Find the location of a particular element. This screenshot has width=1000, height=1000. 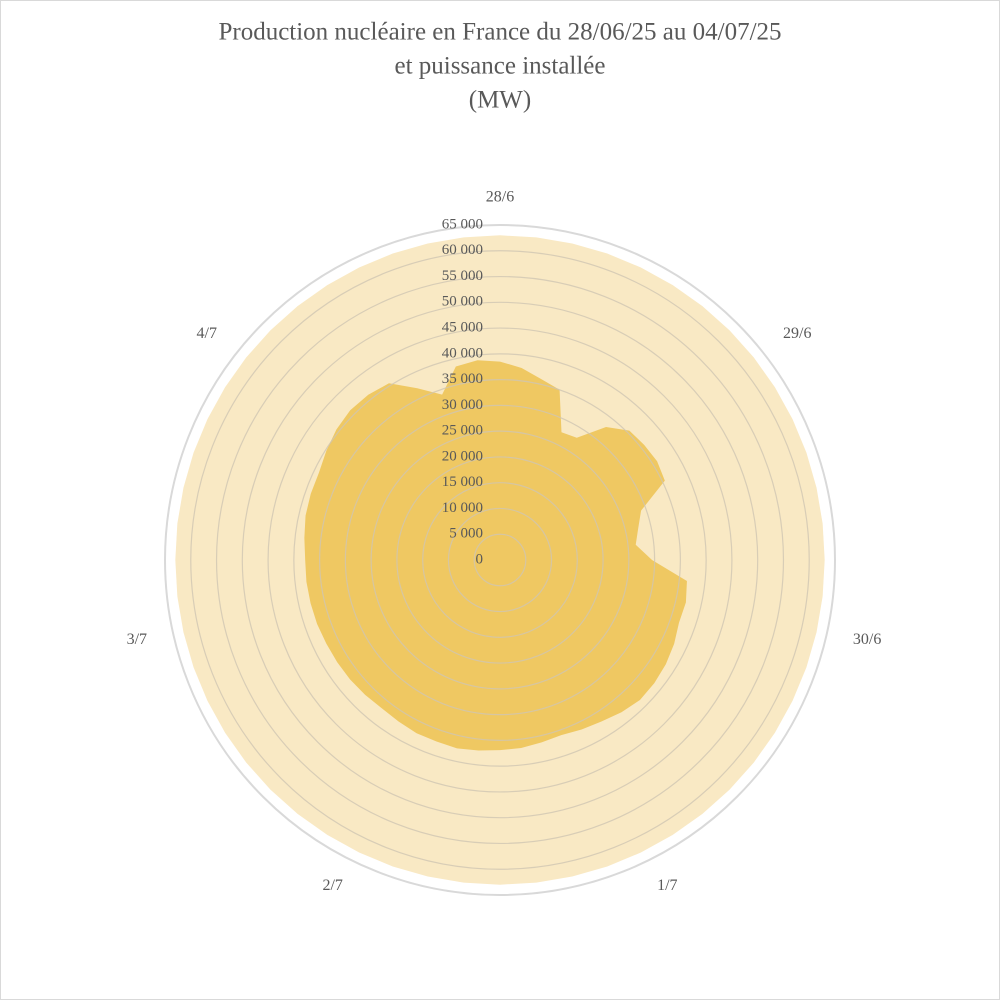

y-tick-label: 5 000 is located at coordinates (466, 534).